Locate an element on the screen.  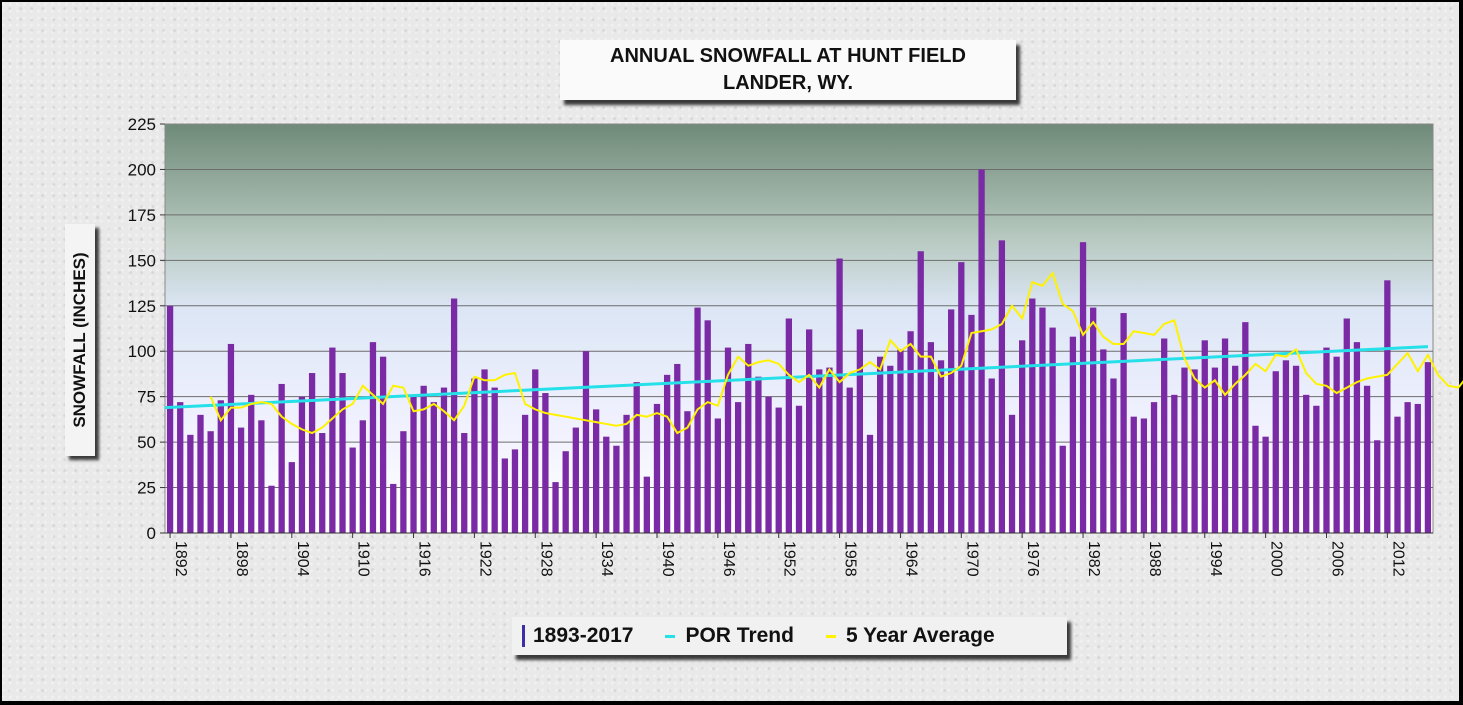
legend-label-average: 5 Year Average is located at coordinates (920, 635).